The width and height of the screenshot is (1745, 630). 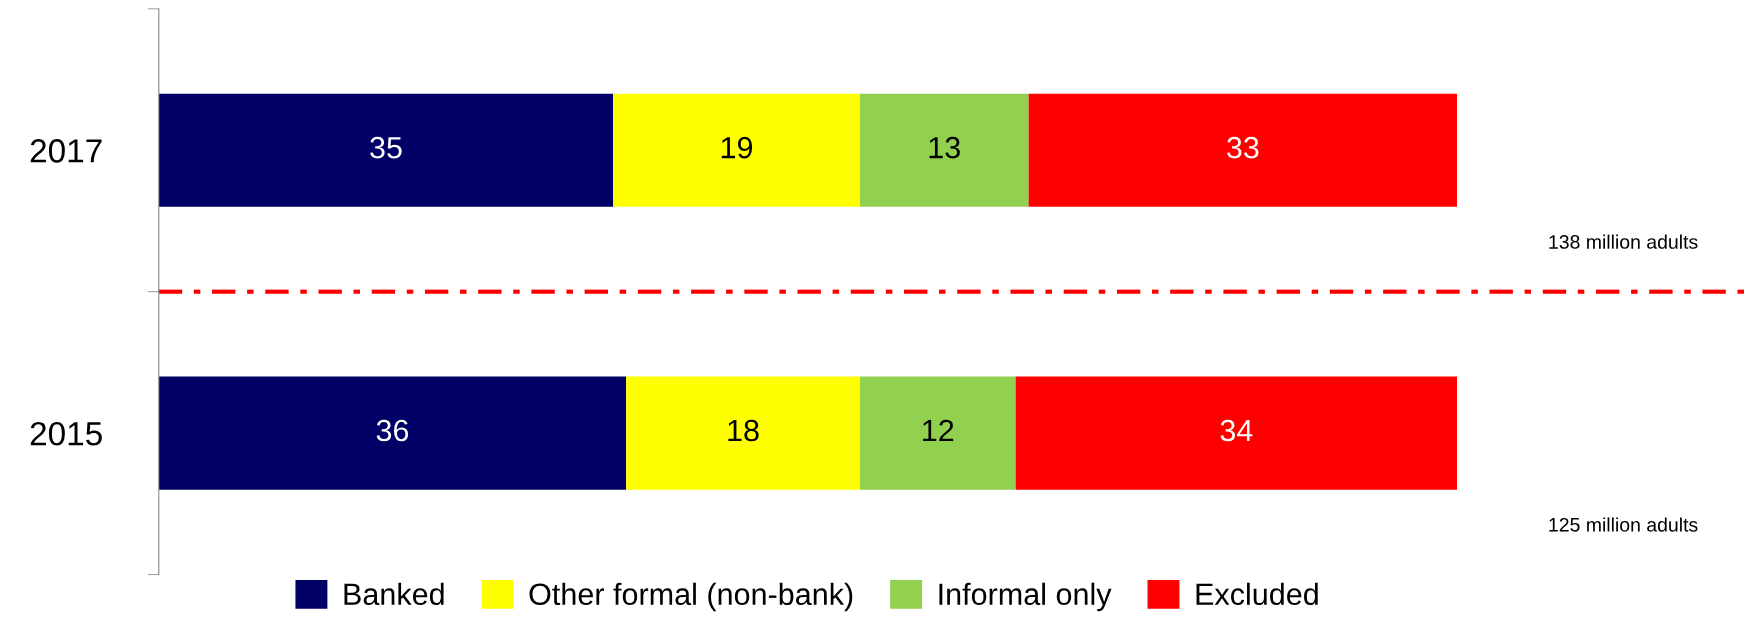 I want to click on legend-label: Banked, so click(x=394, y=594).